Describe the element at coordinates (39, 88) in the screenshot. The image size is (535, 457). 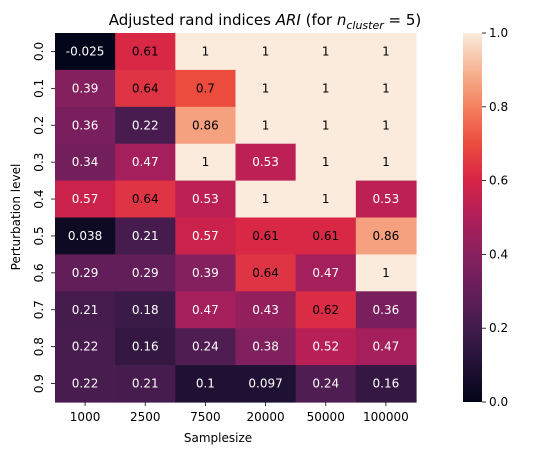
I see `y-tick-label: 0.1` at that location.